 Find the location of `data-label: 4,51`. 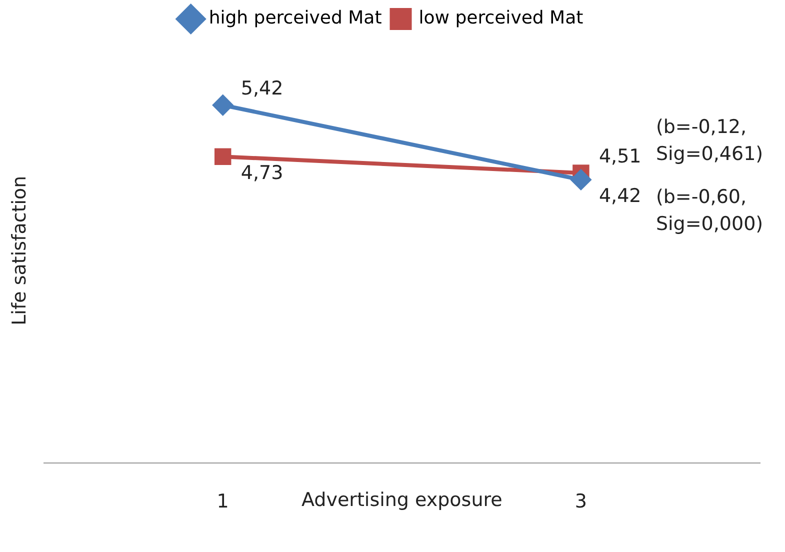

data-label: 4,51 is located at coordinates (620, 156).